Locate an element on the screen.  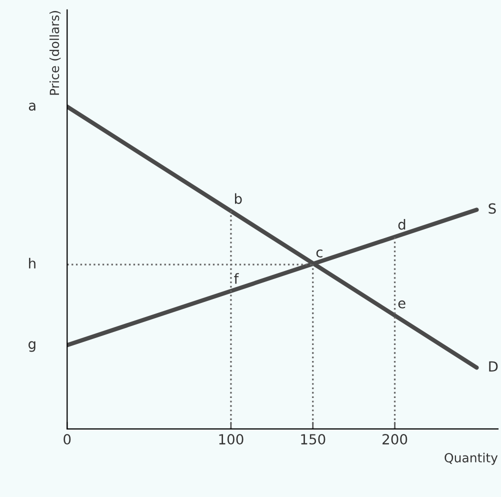
x-tick-label: 0 is located at coordinates (67, 439).